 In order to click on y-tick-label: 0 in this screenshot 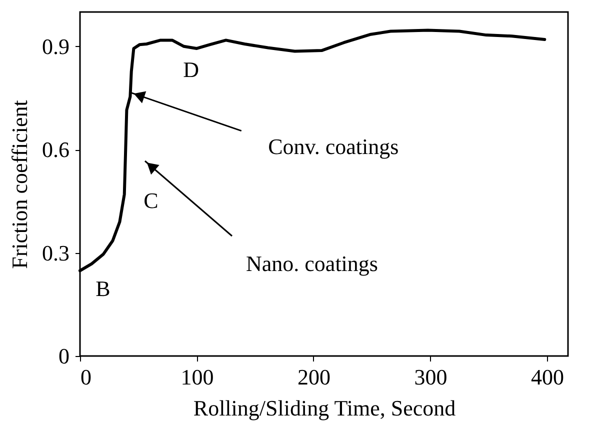, I will do `click(64, 356)`.